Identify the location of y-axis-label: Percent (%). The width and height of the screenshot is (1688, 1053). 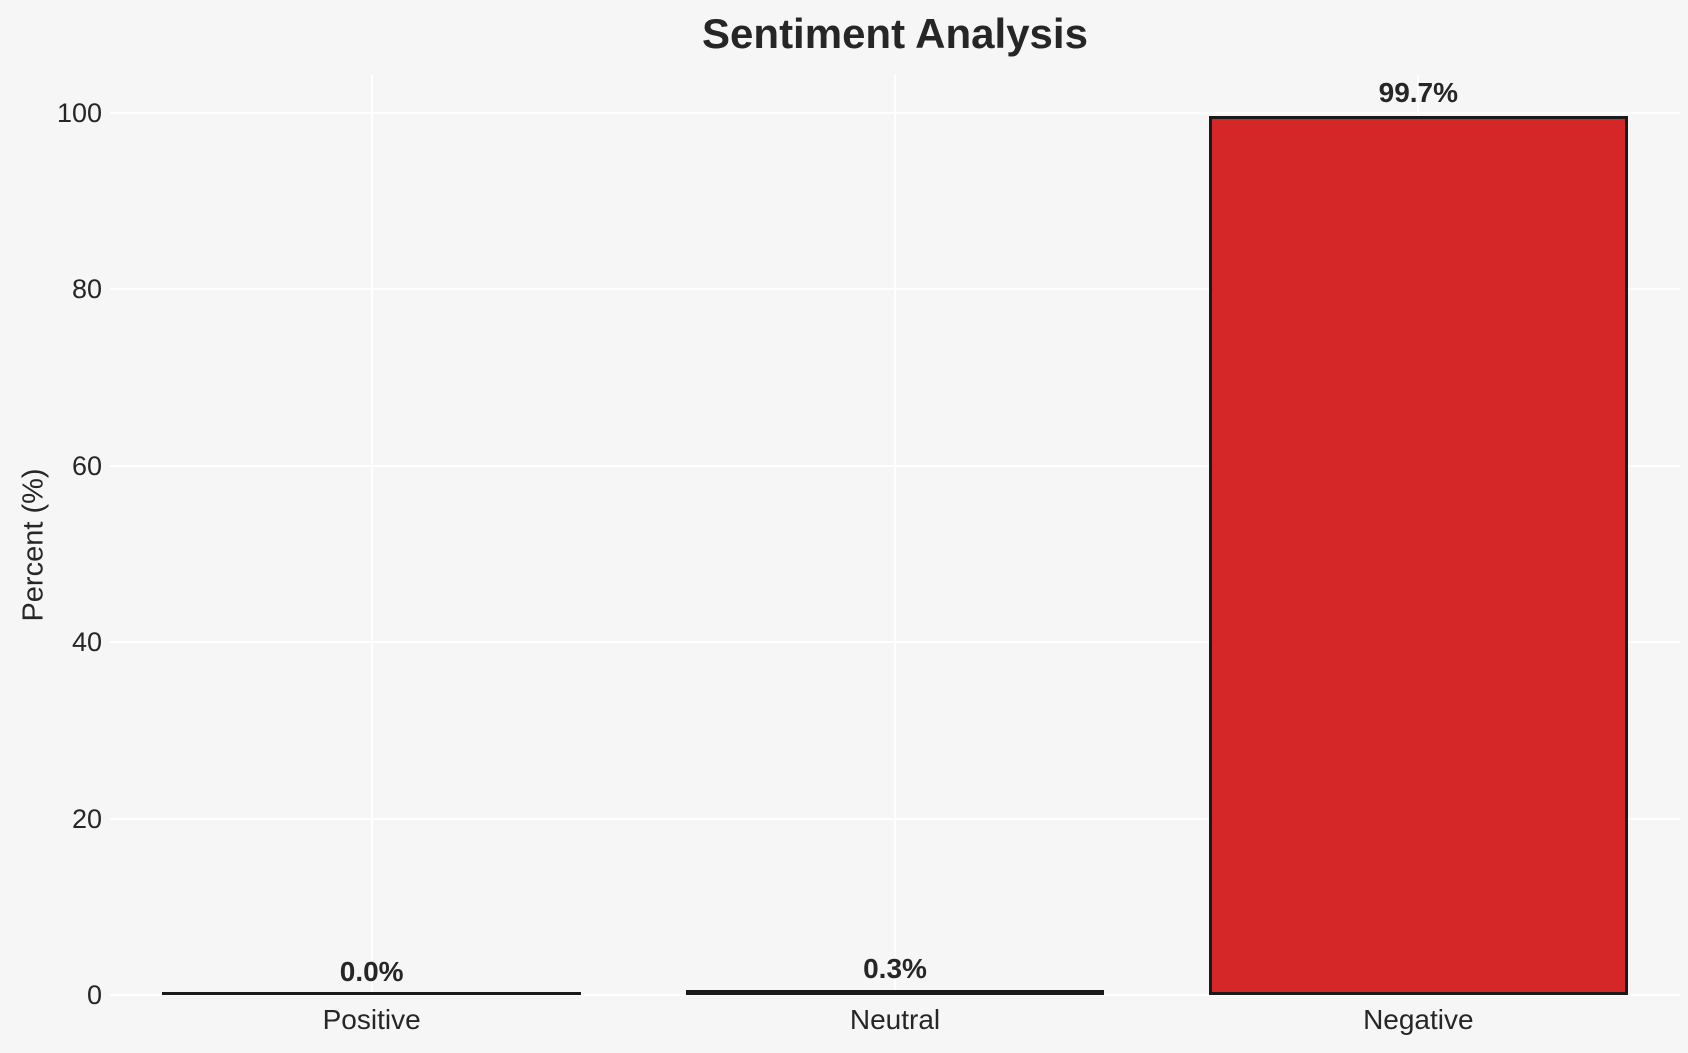
(33, 545).